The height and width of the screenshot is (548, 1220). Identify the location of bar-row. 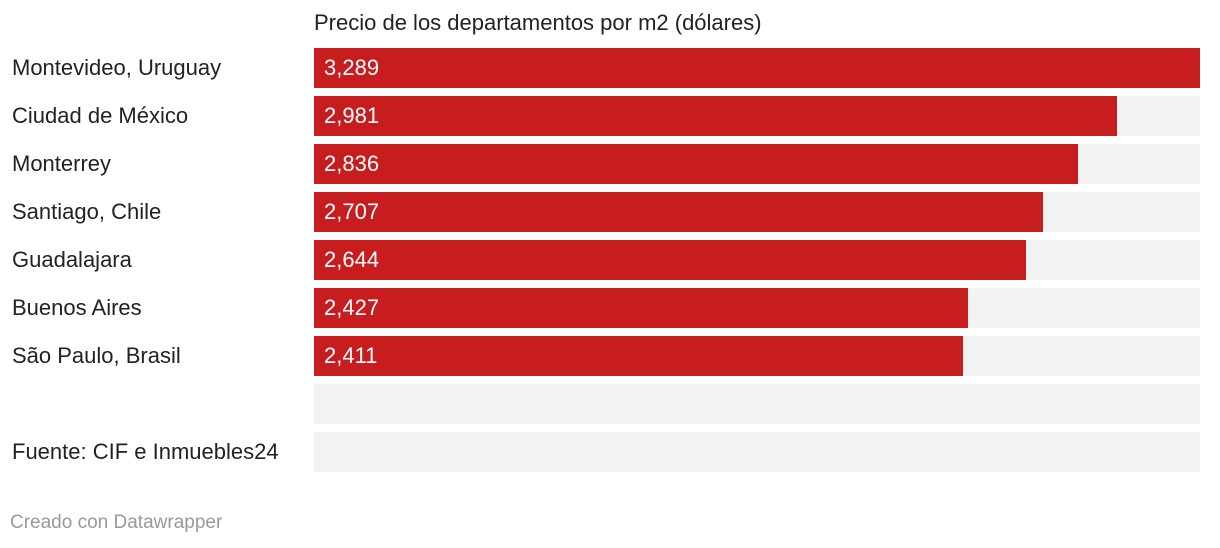
(610, 404).